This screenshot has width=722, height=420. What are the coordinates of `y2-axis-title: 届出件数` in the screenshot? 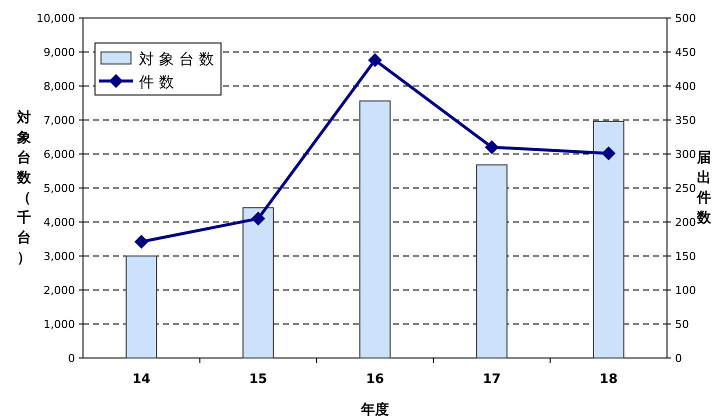 It's located at (704, 188).